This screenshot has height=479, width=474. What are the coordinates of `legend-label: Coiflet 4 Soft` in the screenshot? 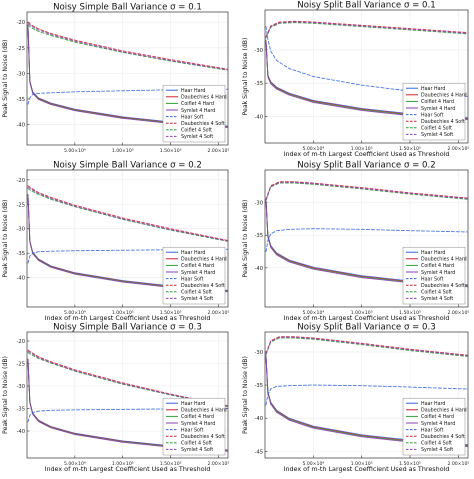 It's located at (196, 444).